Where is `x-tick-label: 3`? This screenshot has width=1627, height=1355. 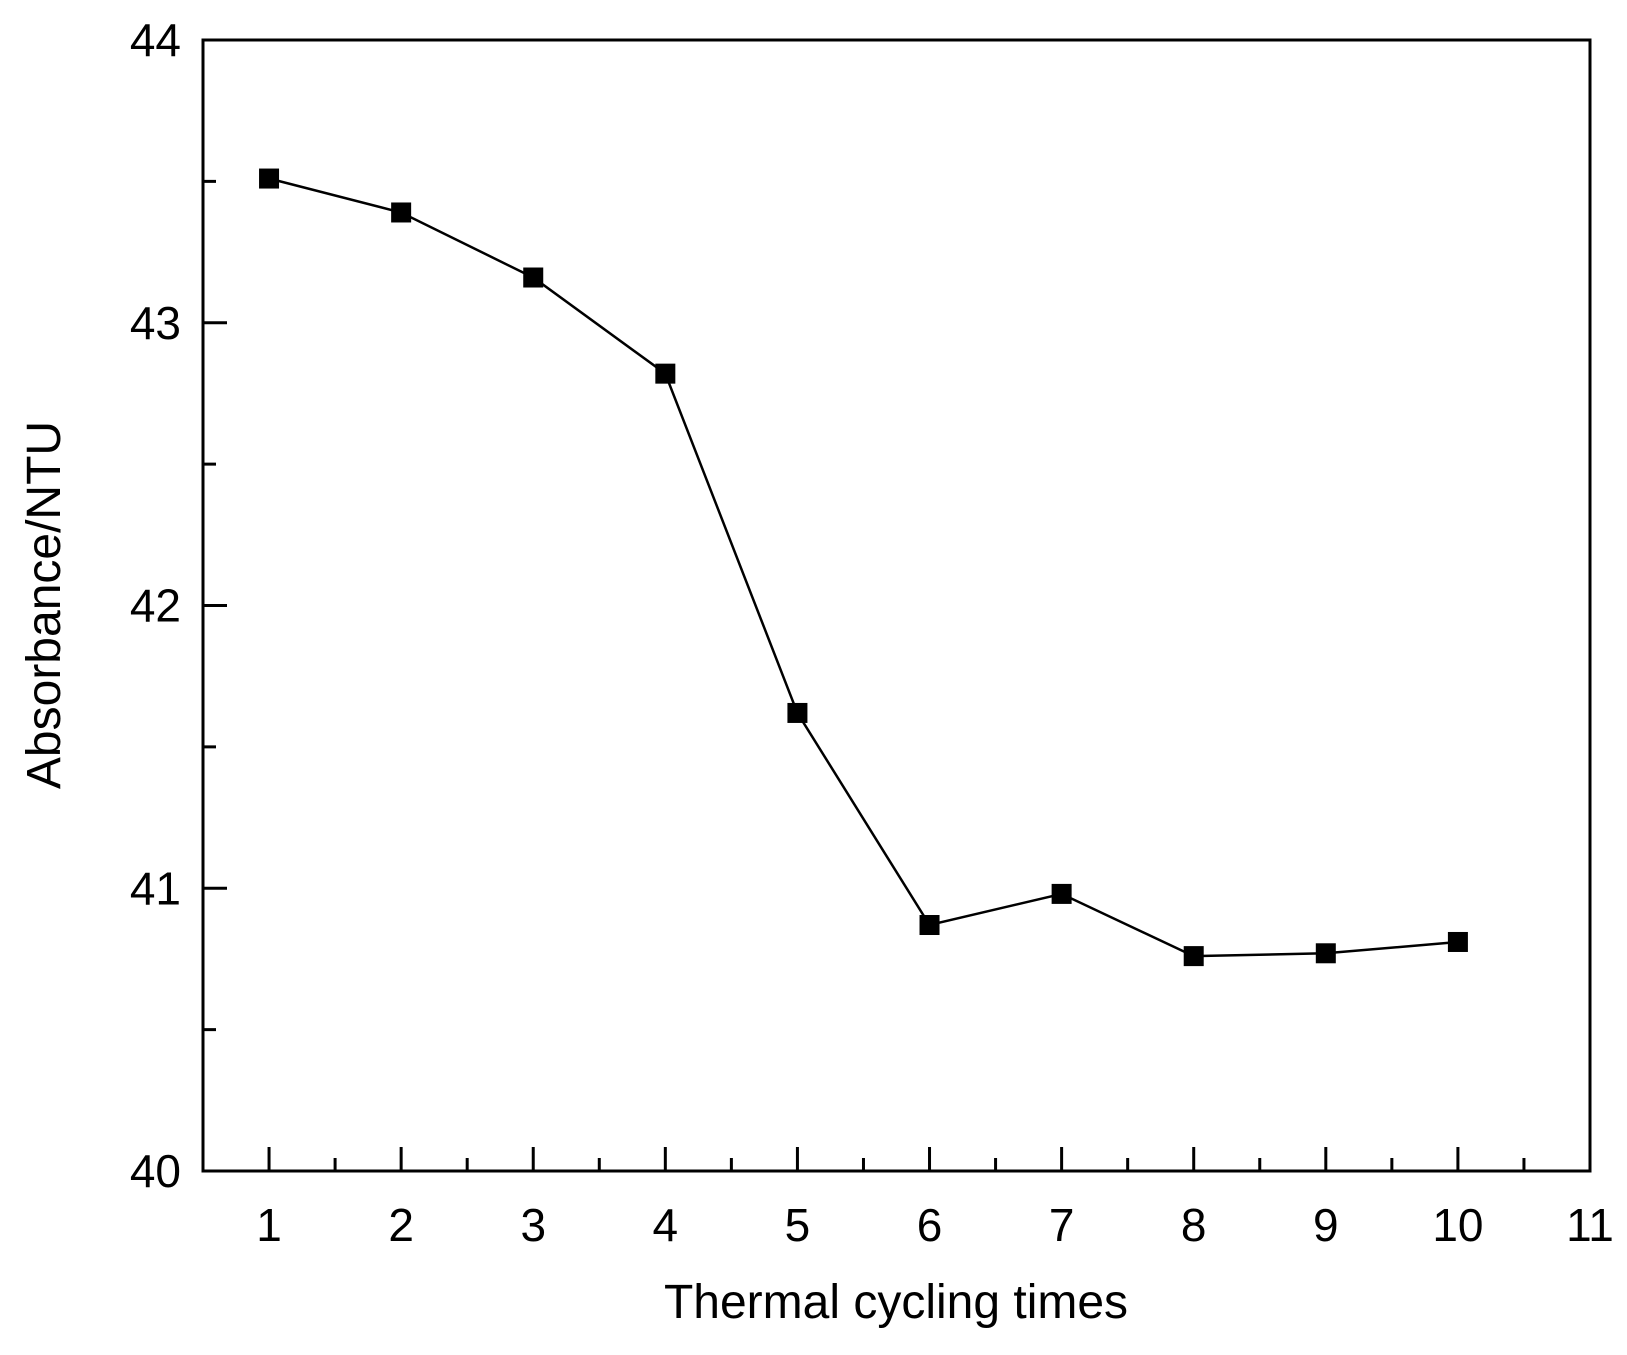 x-tick-label: 3 is located at coordinates (533, 1225).